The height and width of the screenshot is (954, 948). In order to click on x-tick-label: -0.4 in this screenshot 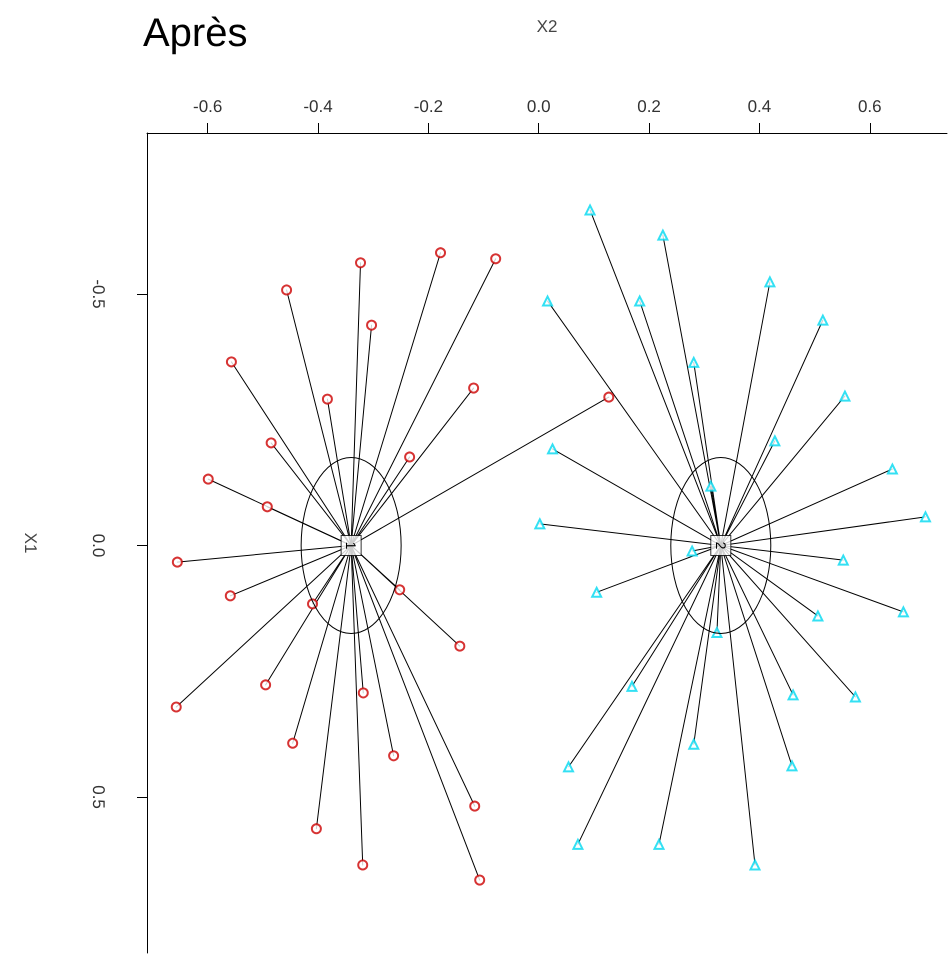, I will do `click(318, 106)`.